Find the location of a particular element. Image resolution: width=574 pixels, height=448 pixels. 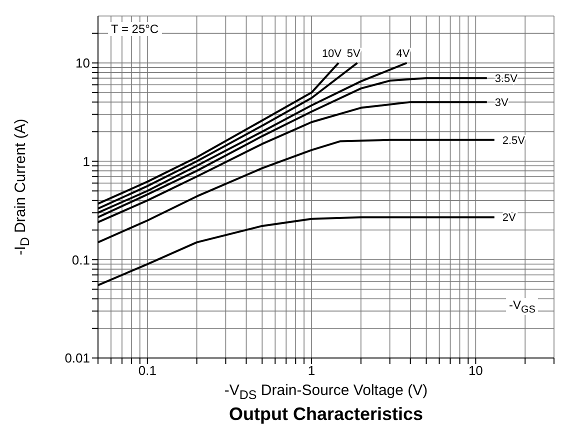

annotation: T = 25°C is located at coordinates (135, 29).